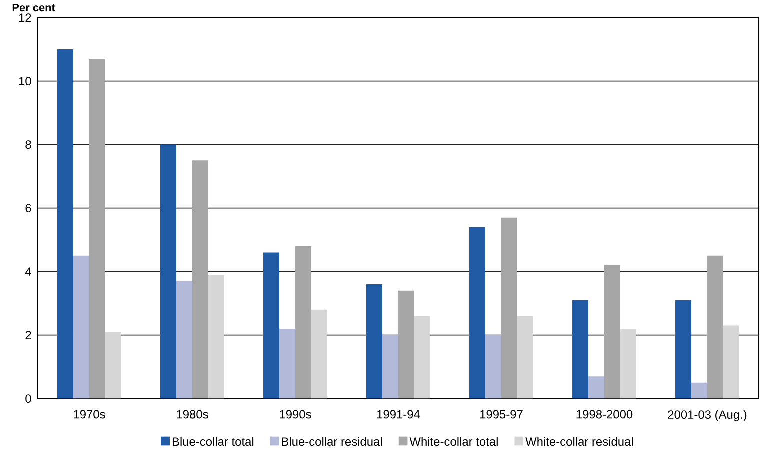 Image resolution: width=773 pixels, height=465 pixels. I want to click on x-tick-label: 2001-03 (Aug.), so click(707, 416).